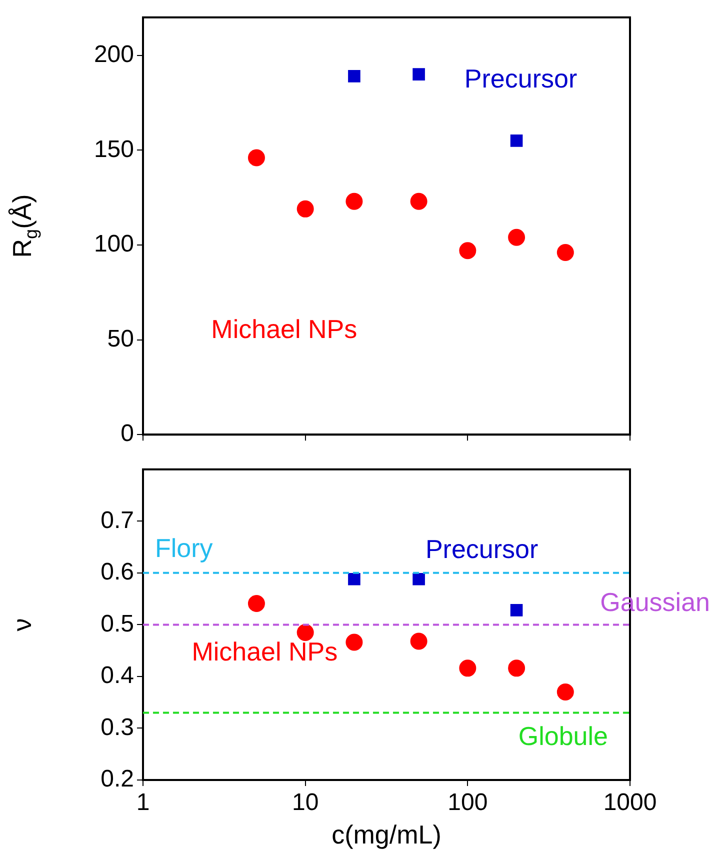 The height and width of the screenshot is (852, 712). What do you see at coordinates (563, 735) in the screenshot?
I see `ref-line-label: Globule` at bounding box center [563, 735].